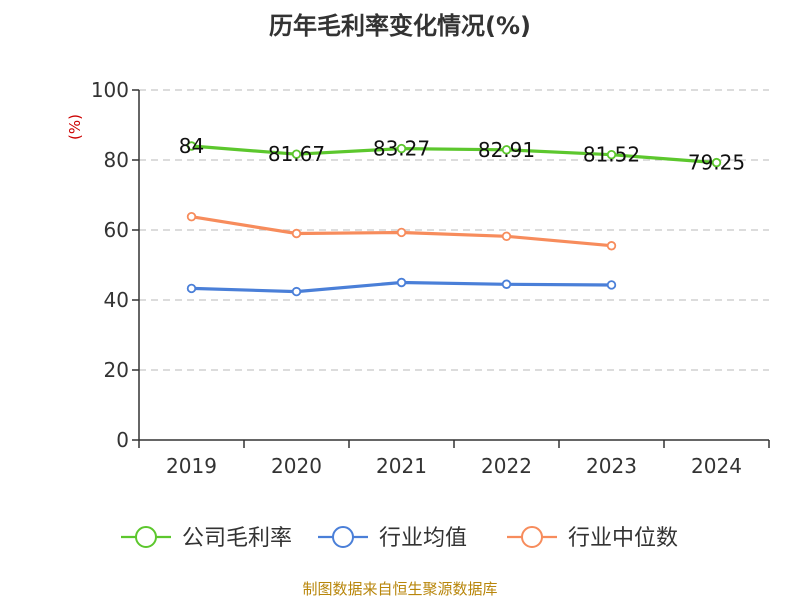 The height and width of the screenshot is (600, 800). What do you see at coordinates (75, 127) in the screenshot?
I see `y-axis-unit: (%)` at bounding box center [75, 127].